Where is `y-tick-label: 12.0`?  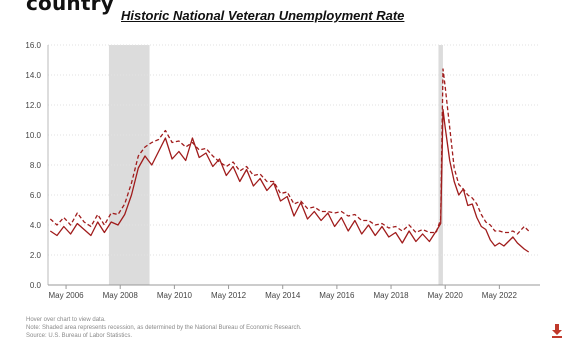
y-tick-label: 12.0 is located at coordinates (33, 105).